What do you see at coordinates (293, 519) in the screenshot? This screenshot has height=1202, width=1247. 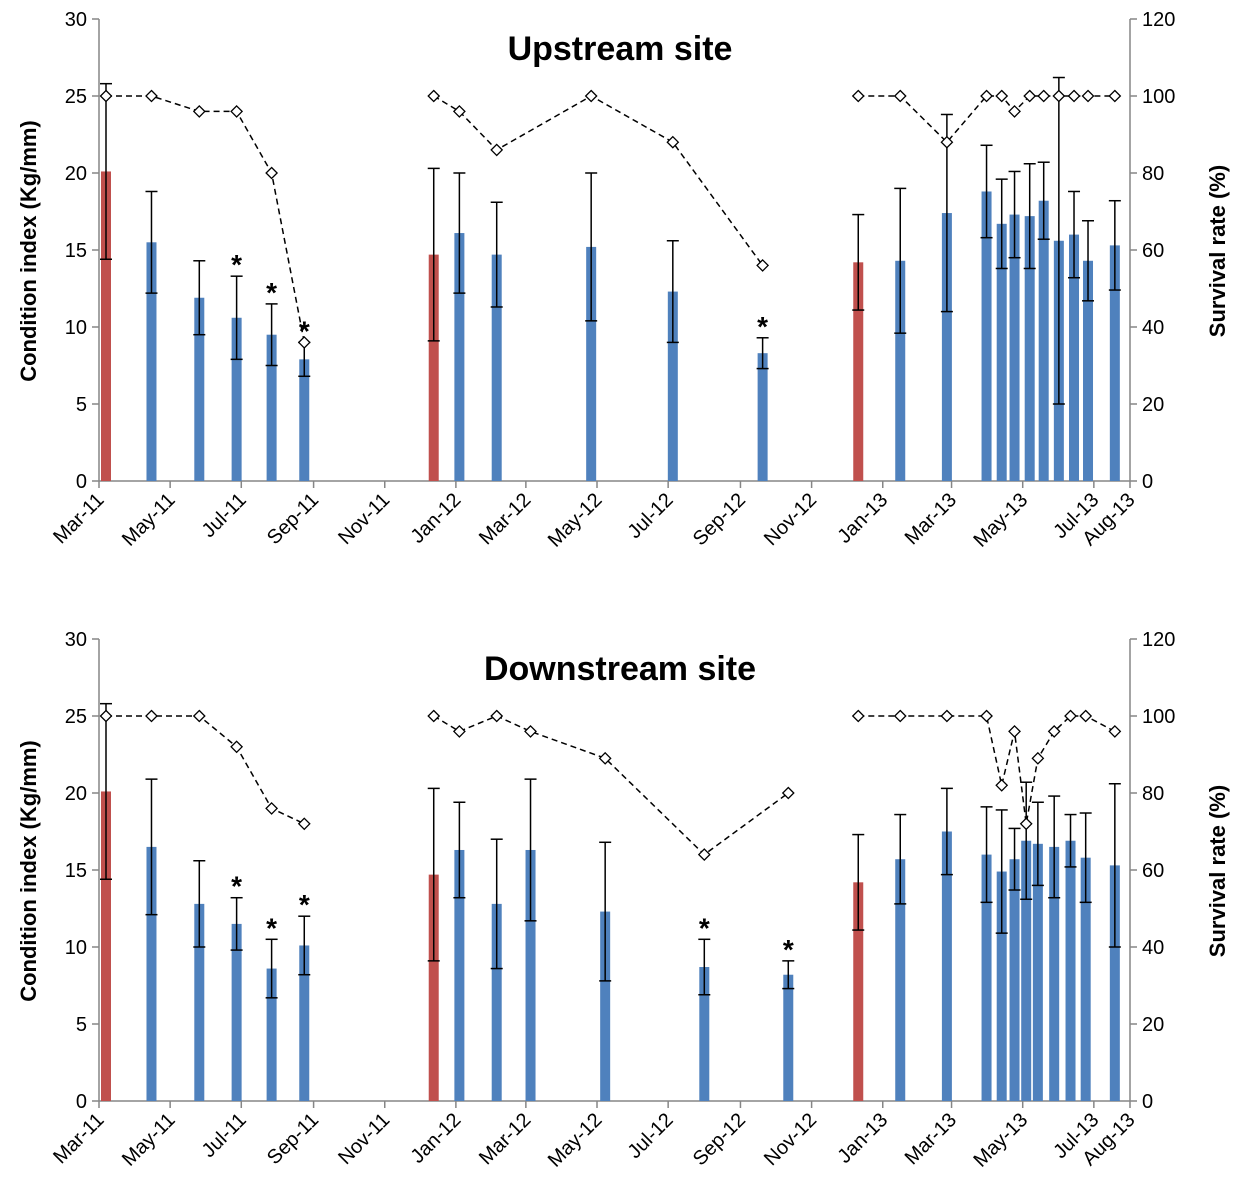 I see `x-tick-label: Sep-11` at bounding box center [293, 519].